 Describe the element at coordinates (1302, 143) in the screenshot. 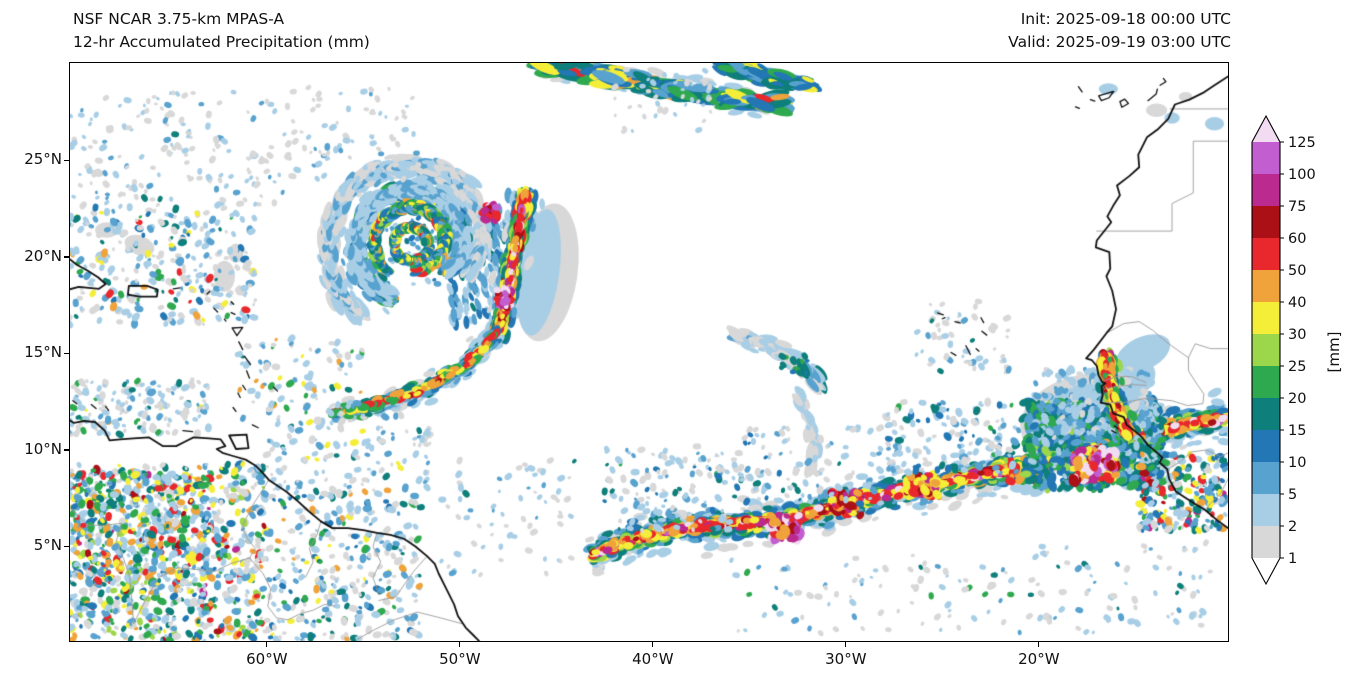

I see `svg-text: 125` at that location.